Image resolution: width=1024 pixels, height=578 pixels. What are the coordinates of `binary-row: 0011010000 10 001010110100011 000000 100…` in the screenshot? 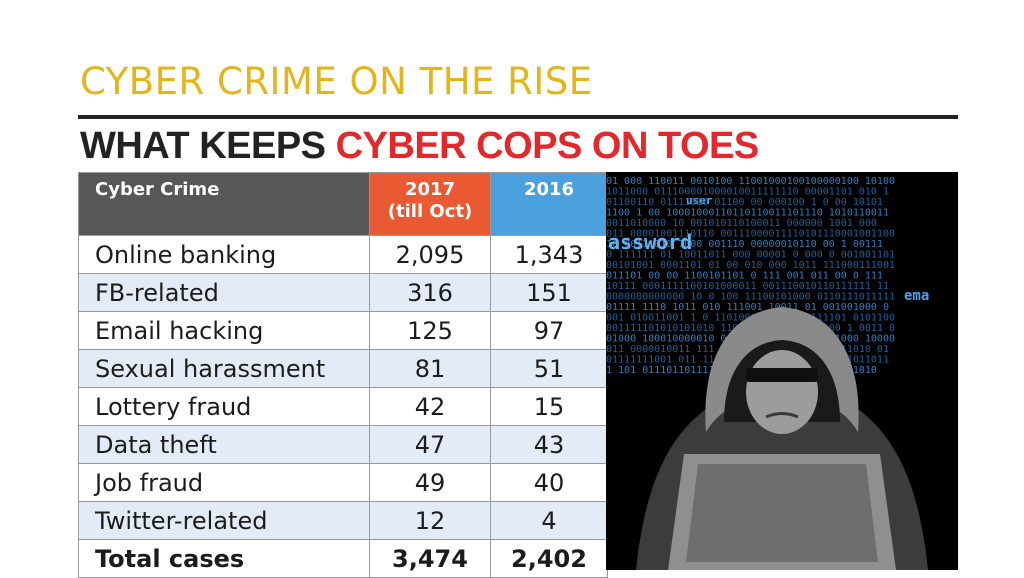 It's located at (741, 223).